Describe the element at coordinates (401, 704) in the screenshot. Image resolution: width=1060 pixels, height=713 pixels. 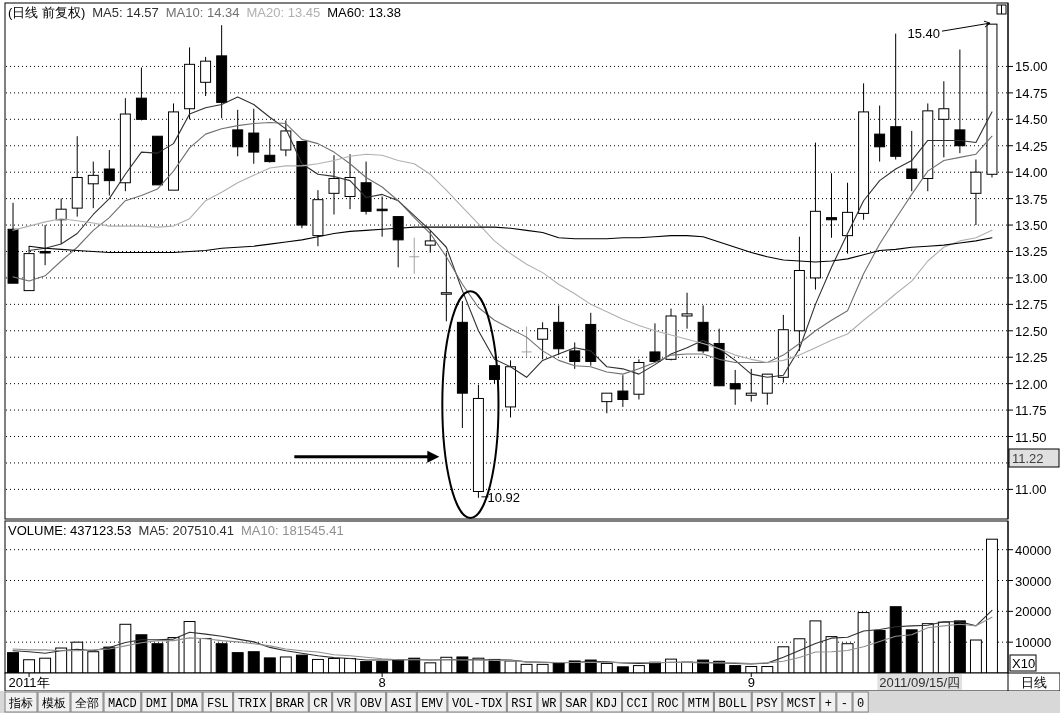
I see `text: ASI` at that location.